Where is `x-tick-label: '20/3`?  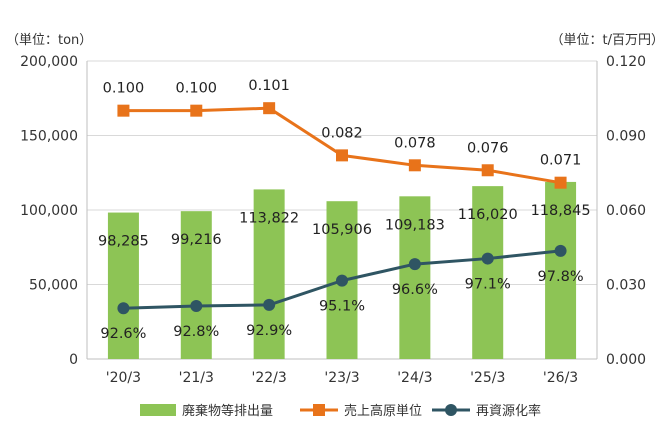 x-tick-label: '20/3 is located at coordinates (123, 378).